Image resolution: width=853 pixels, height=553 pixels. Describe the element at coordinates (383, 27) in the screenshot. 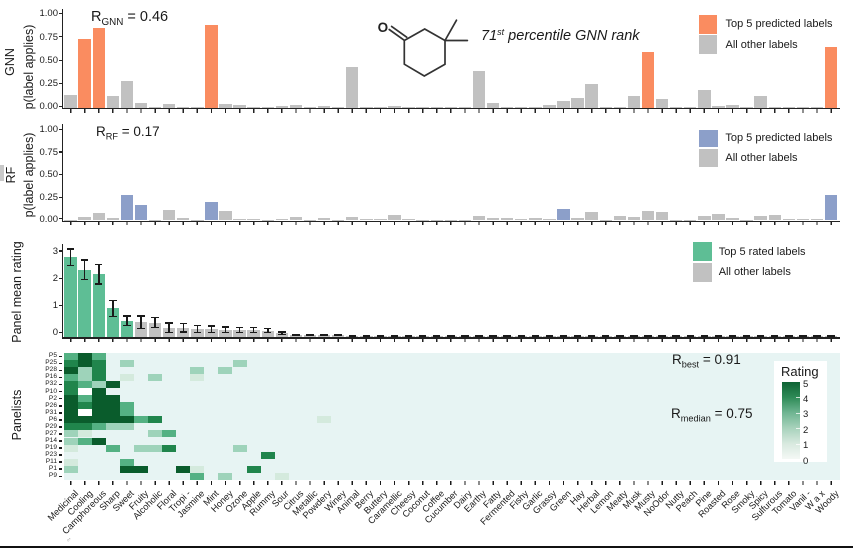

I see `svg-text: O` at that location.